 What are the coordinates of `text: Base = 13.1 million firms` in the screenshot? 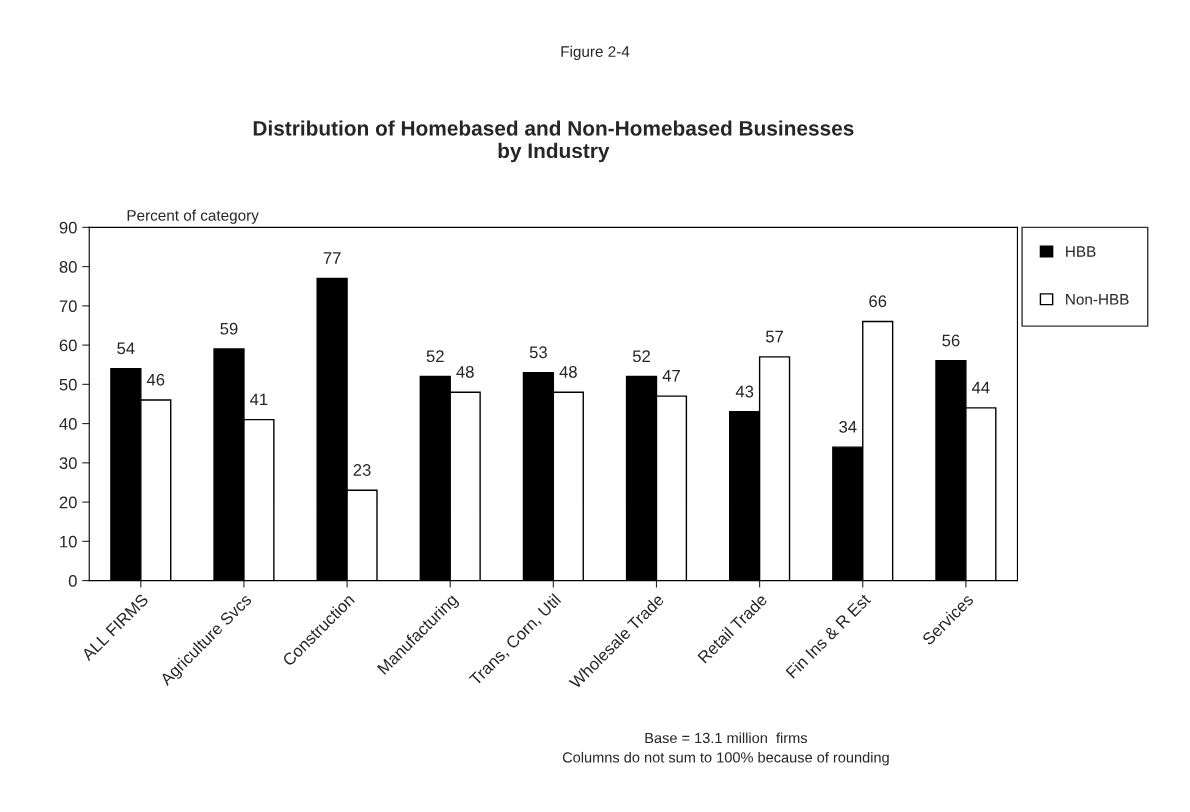 It's located at (726, 738).